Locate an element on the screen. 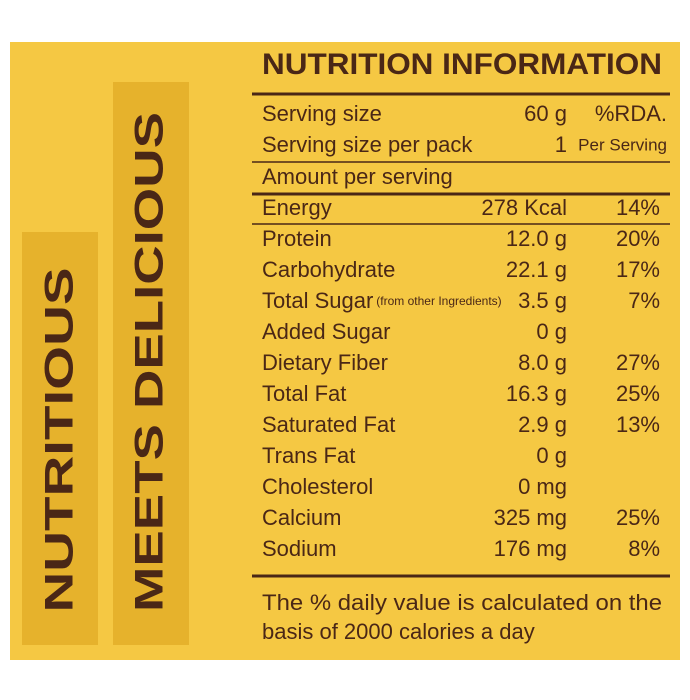 Image resolution: width=690 pixels, height=700 pixels. nutrient-rda: 13% is located at coordinates (638, 424).